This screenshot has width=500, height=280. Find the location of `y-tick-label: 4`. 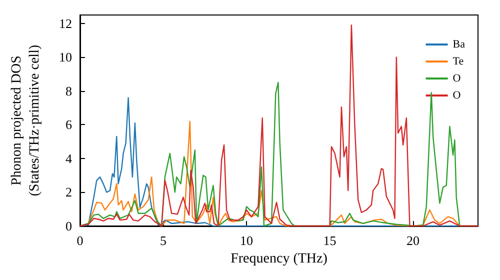

y-tick-label: 4 is located at coordinates (69, 158).